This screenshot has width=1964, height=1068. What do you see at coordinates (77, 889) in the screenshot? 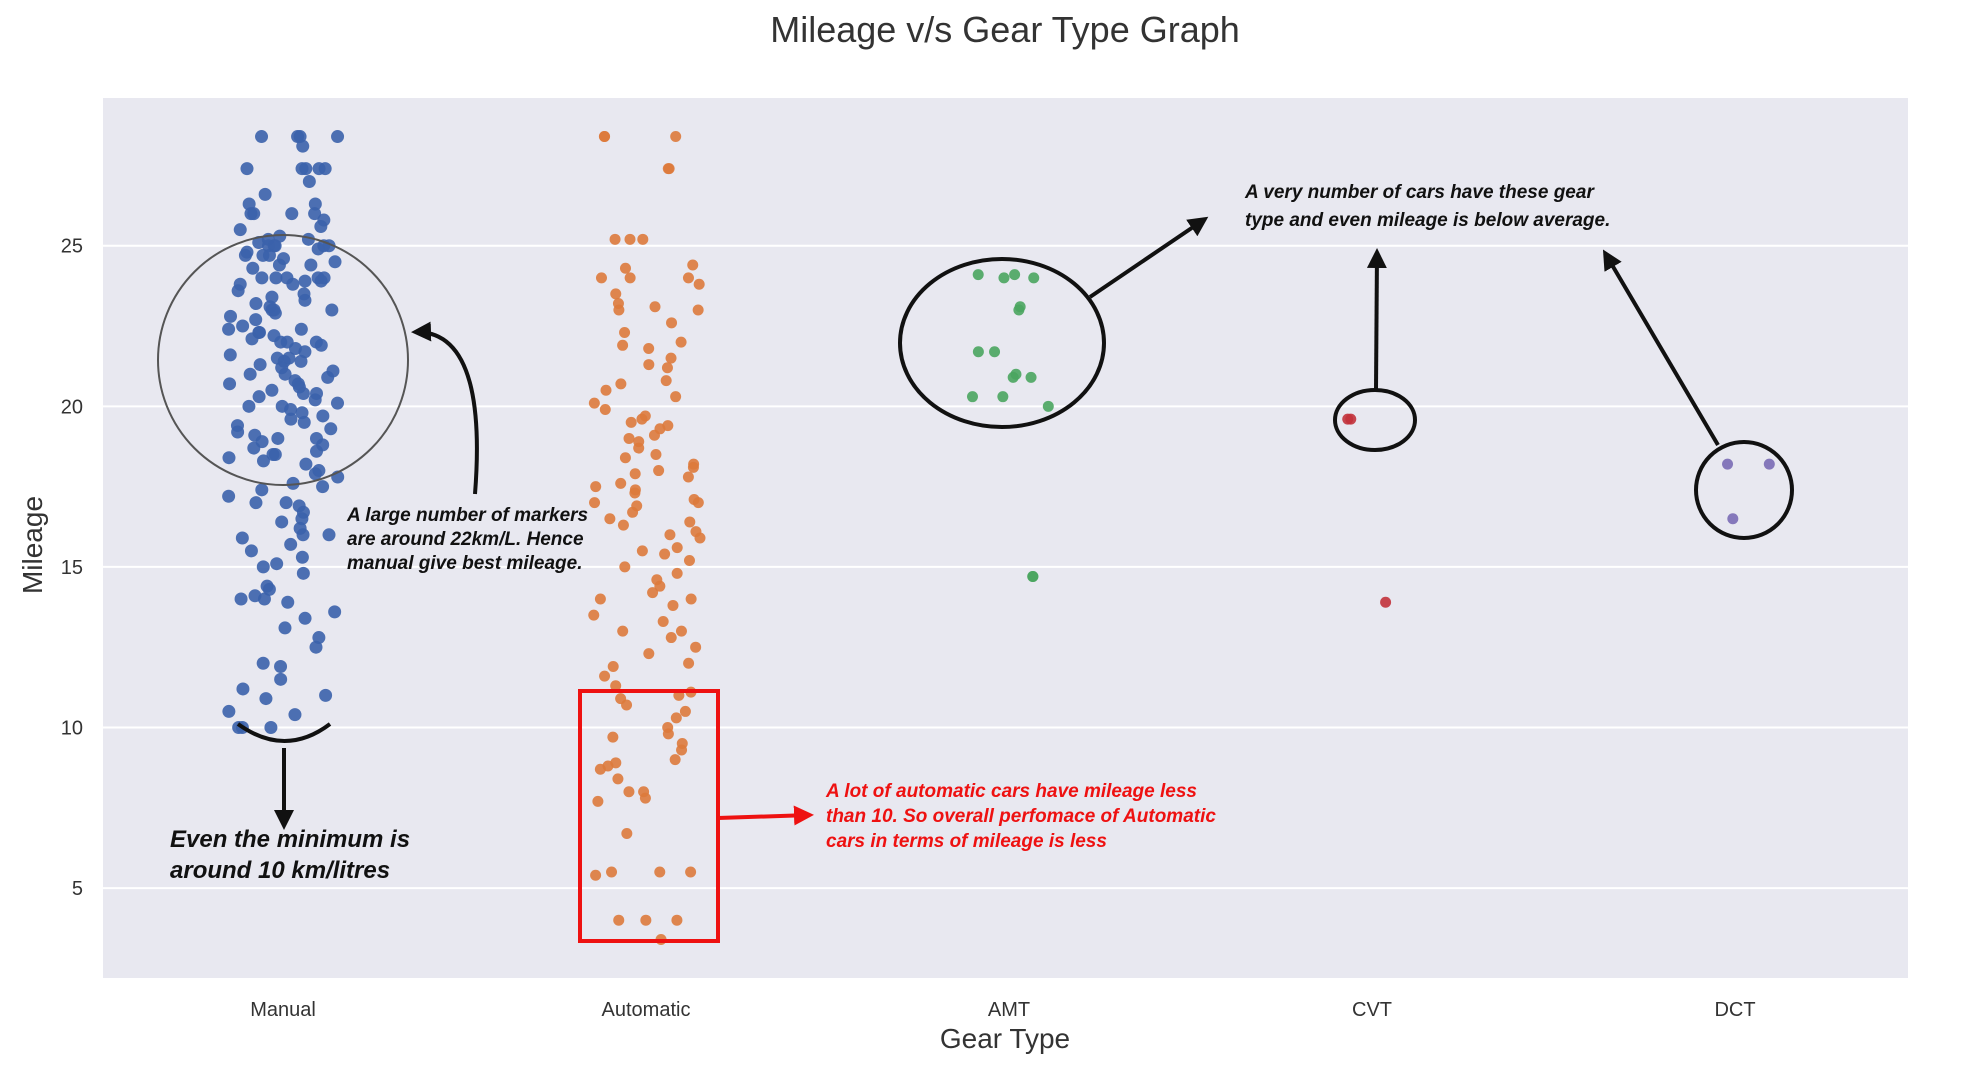
I see `y-tick-label: 5` at bounding box center [77, 889].